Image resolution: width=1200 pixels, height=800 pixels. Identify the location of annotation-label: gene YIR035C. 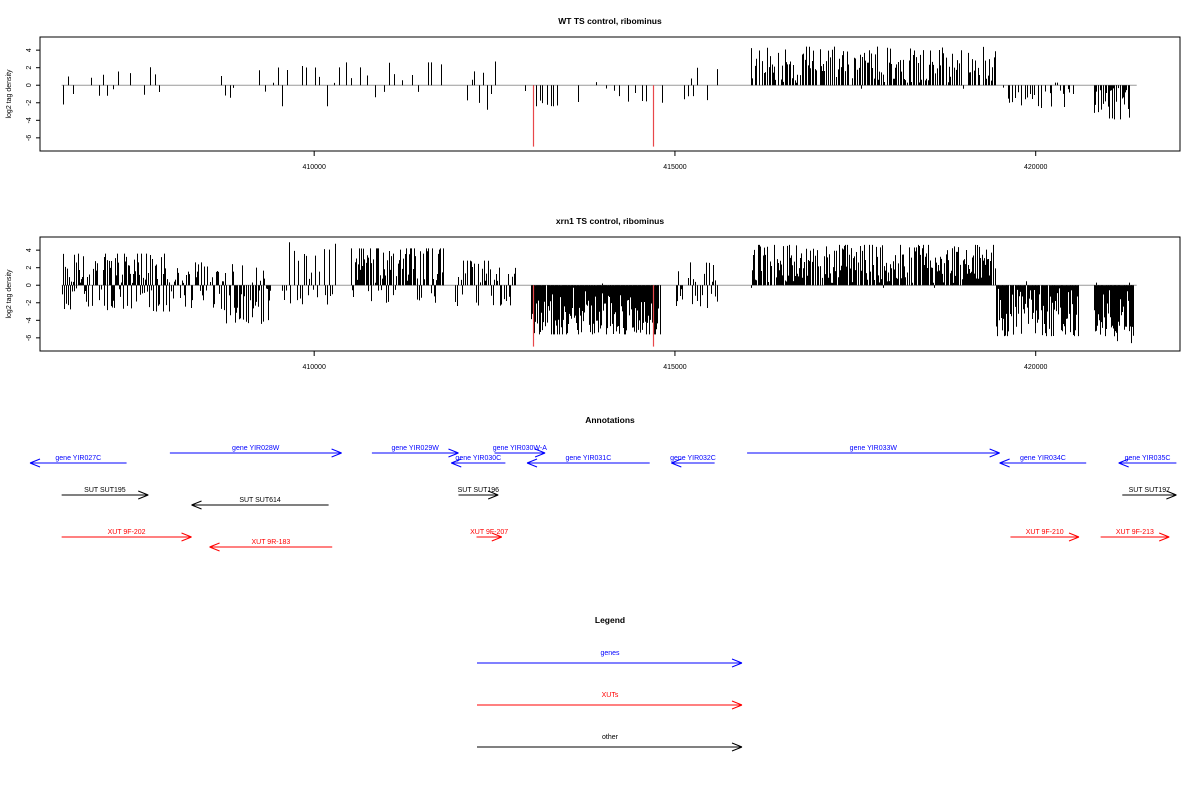
(1148, 458).